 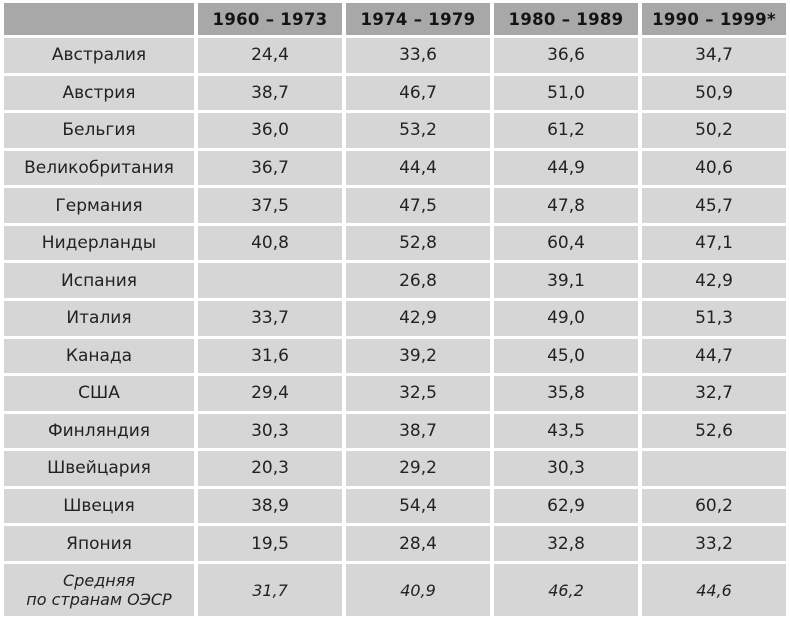 What do you see at coordinates (270, 590) in the screenshot?
I see `cell: 31,7` at bounding box center [270, 590].